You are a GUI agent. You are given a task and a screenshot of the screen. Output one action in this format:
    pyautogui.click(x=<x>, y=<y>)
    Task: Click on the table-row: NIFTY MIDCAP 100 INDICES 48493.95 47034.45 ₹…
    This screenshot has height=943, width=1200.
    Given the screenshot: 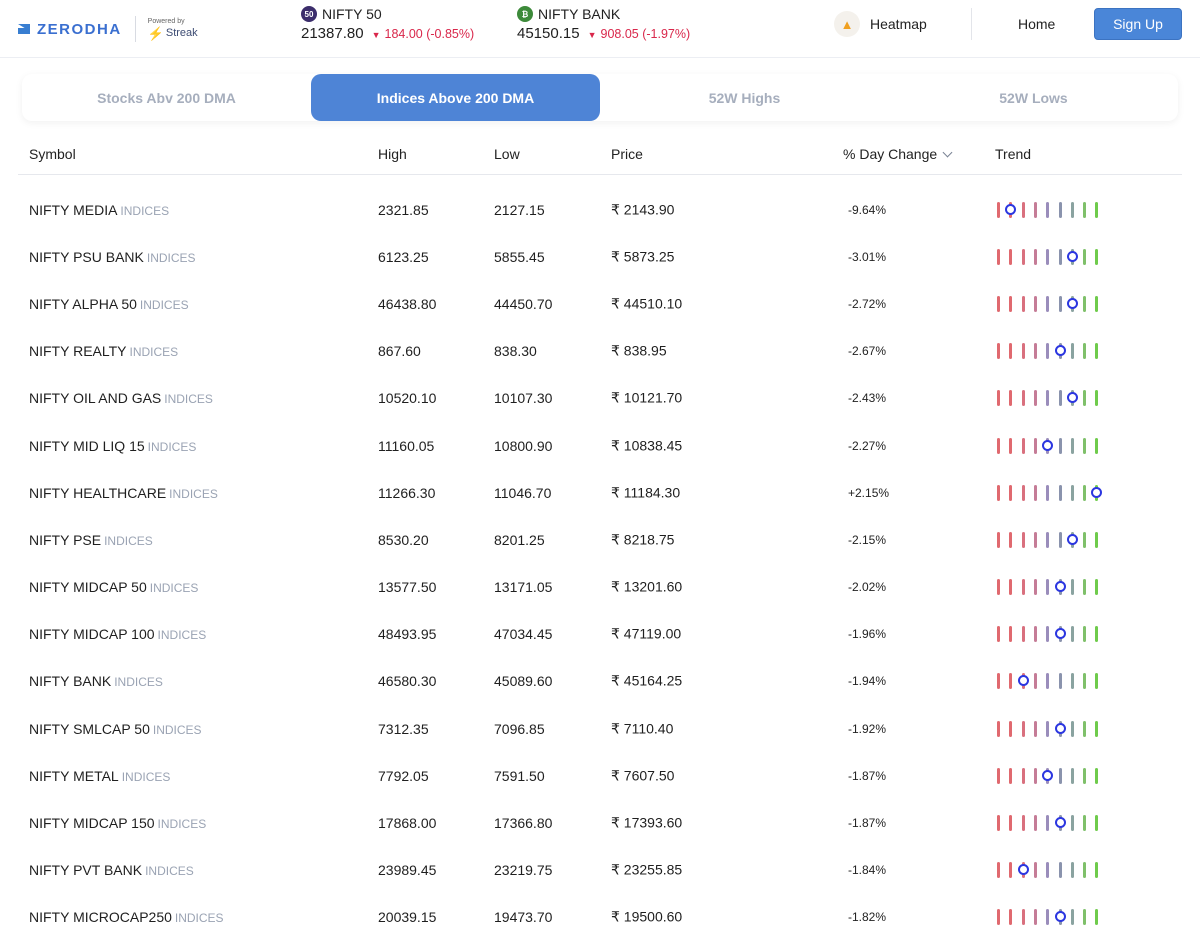 What is the action you would take?
    pyautogui.click(x=600, y=634)
    